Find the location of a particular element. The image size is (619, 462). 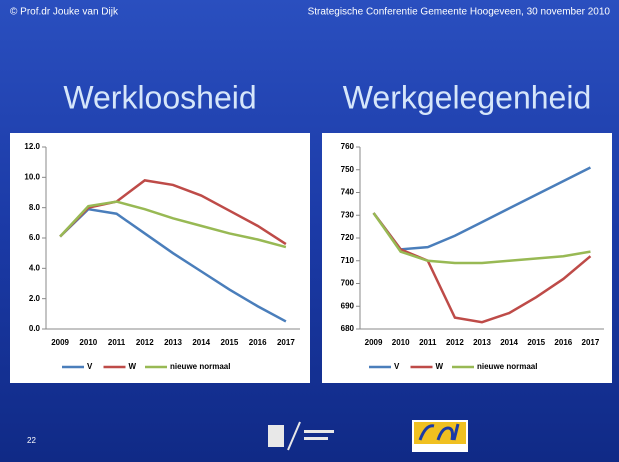

y-tick-label: 700 is located at coordinates (348, 283).